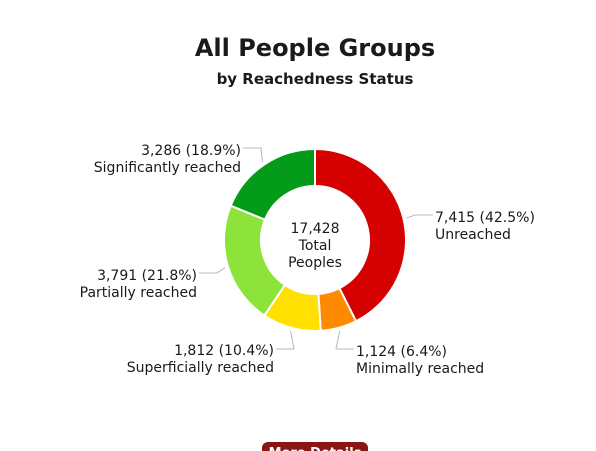 Image resolution: width=596 pixels, height=451 pixels. Describe the element at coordinates (167, 168) in the screenshot. I see `slice-name-label: Significantly reached` at that location.